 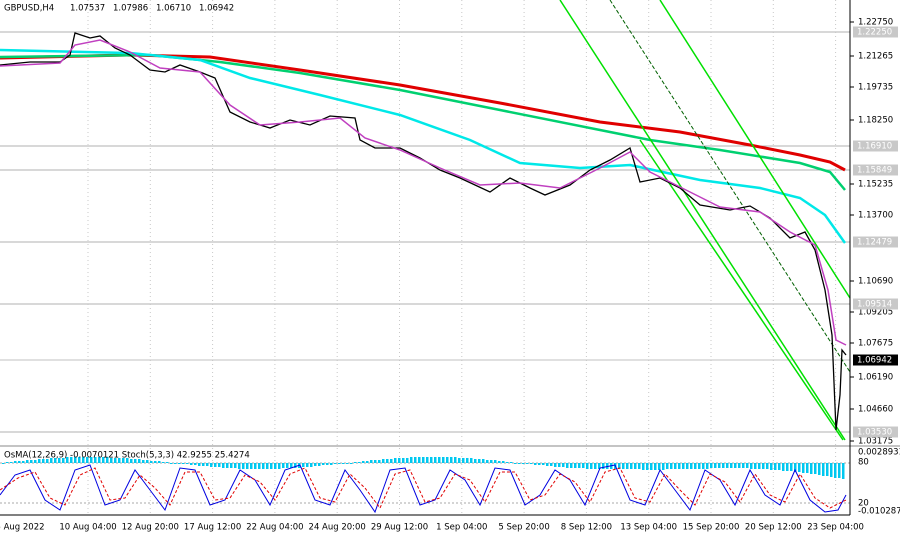 What do you see at coordinates (879, 512) in the screenshot?
I see `indicator-axis-label: -0.010287` at bounding box center [879, 512].